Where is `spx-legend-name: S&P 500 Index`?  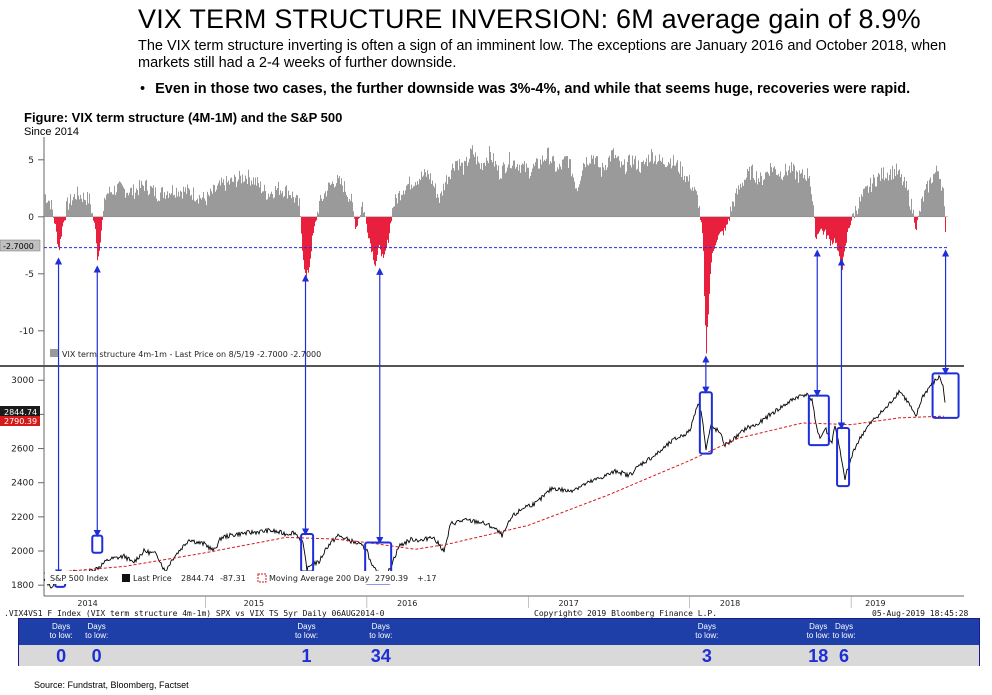
spx-legend-name: S&P 500 Index is located at coordinates (79, 578).